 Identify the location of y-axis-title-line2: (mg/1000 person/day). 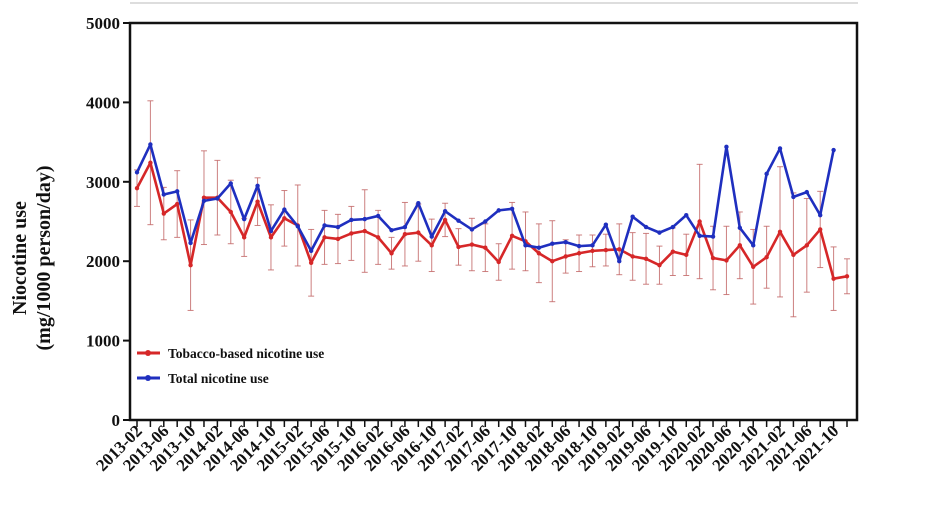
(44, 258).